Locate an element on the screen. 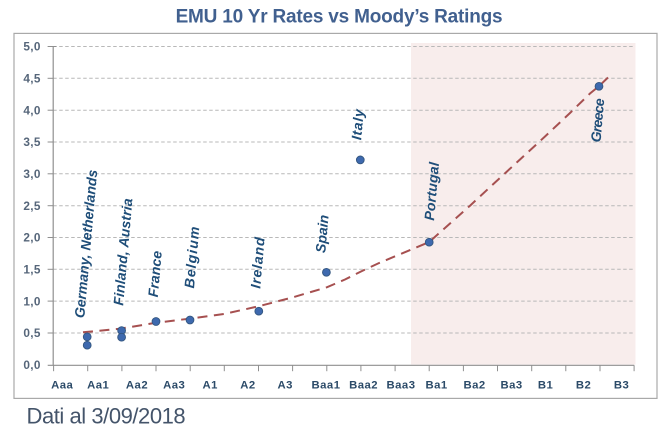 This screenshot has width=672, height=429. svg-text: Ba2 is located at coordinates (474, 386).